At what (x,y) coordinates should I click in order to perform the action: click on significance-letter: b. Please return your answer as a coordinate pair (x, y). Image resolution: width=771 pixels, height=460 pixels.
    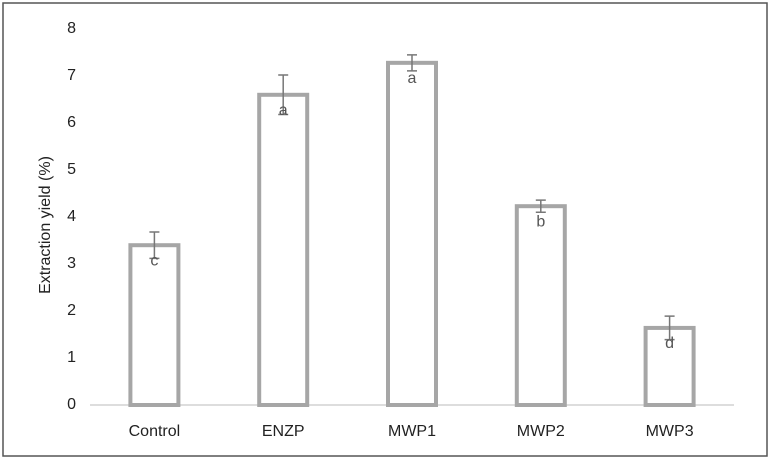
    Looking at the image, I should click on (540, 221).